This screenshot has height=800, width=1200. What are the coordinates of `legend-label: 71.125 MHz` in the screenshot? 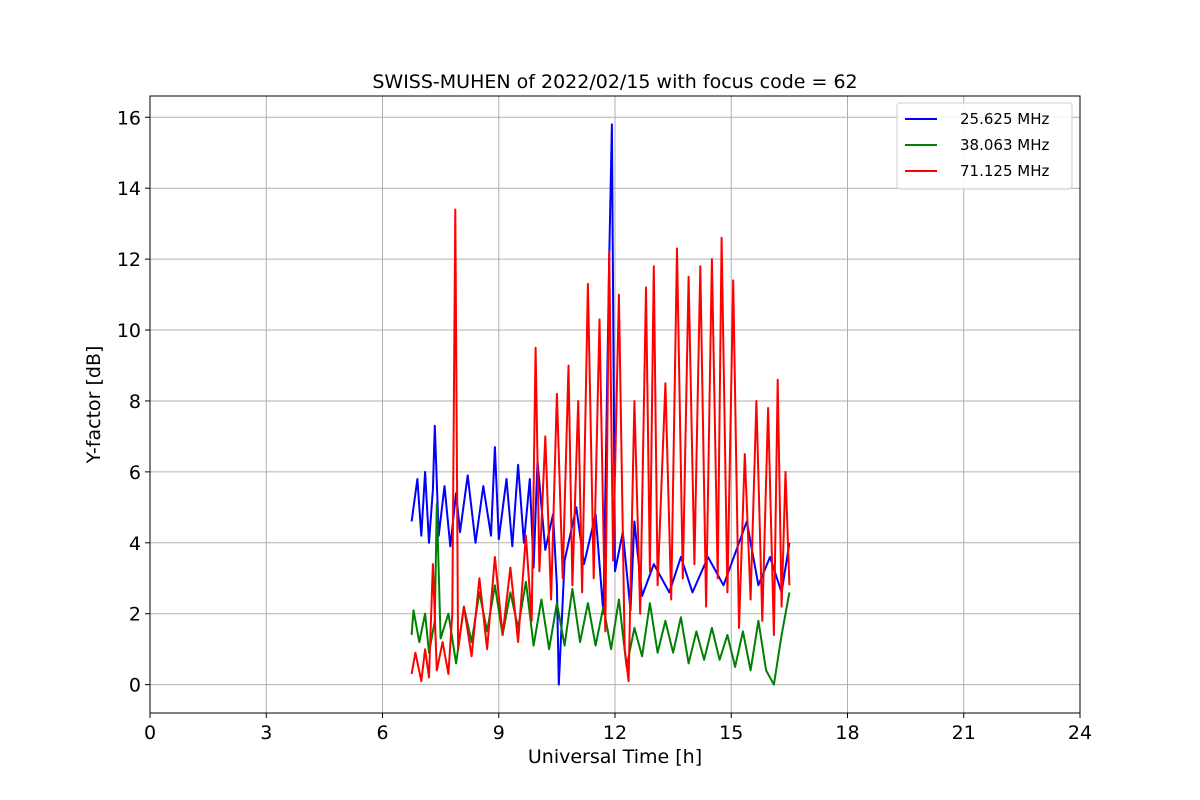 It's located at (1004, 171).